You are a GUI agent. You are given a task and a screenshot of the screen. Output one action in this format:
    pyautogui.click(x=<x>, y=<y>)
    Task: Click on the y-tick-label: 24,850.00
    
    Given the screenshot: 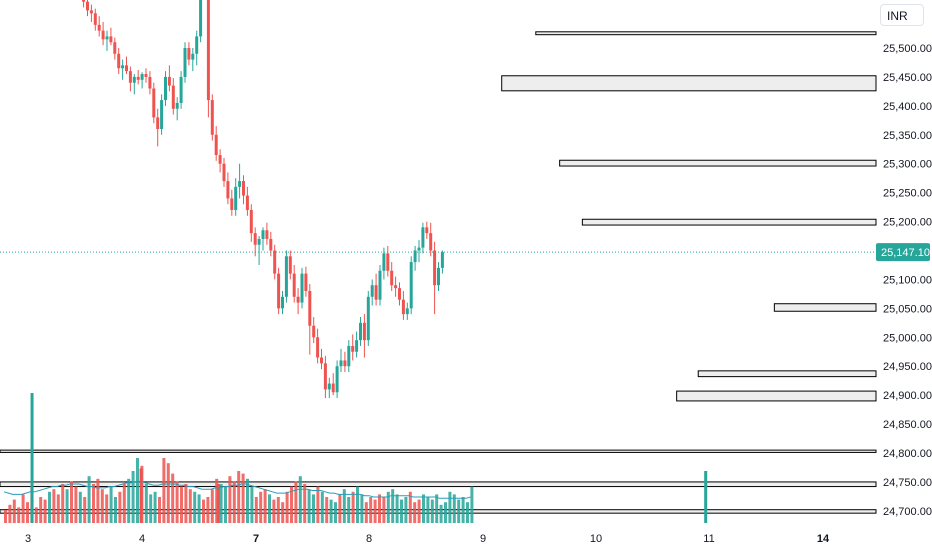 What is the action you would take?
    pyautogui.click(x=907, y=425)
    